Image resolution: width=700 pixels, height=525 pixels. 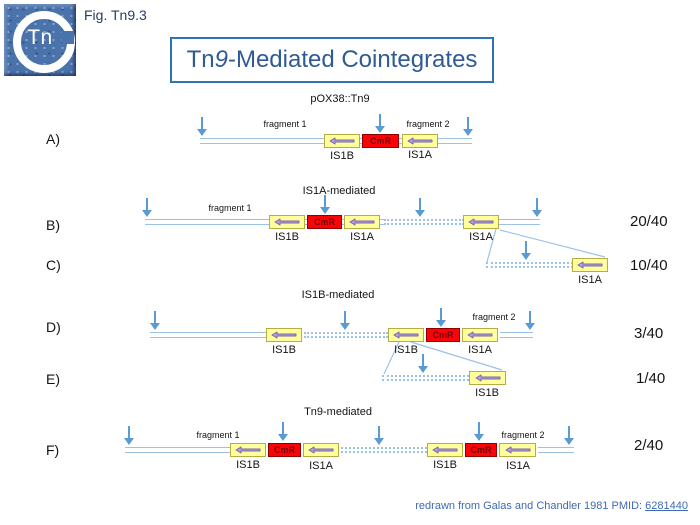 What do you see at coordinates (53, 265) in the screenshot?
I see `row-c-label: C)` at bounding box center [53, 265].